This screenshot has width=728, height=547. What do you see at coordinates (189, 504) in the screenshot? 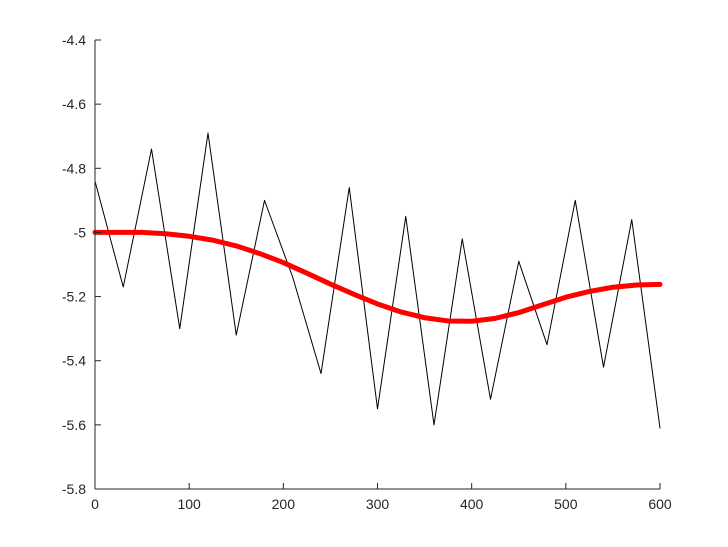
I see `x-tick-label: 100` at bounding box center [189, 504].